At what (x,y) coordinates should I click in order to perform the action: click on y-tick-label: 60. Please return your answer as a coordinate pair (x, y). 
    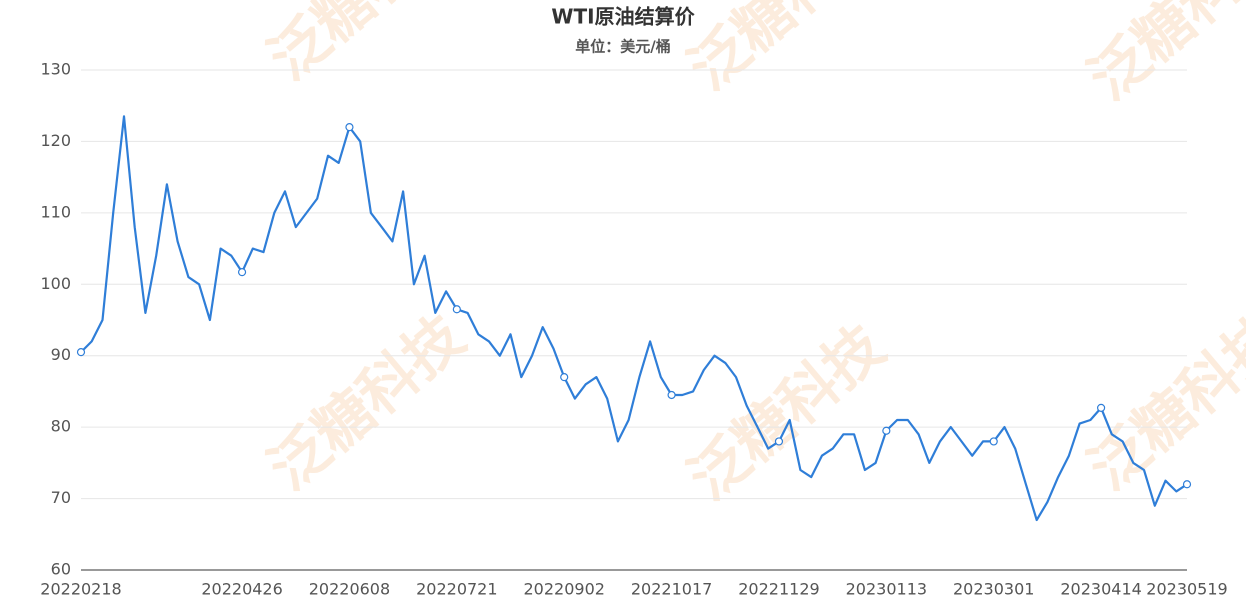
    Looking at the image, I should click on (61, 569).